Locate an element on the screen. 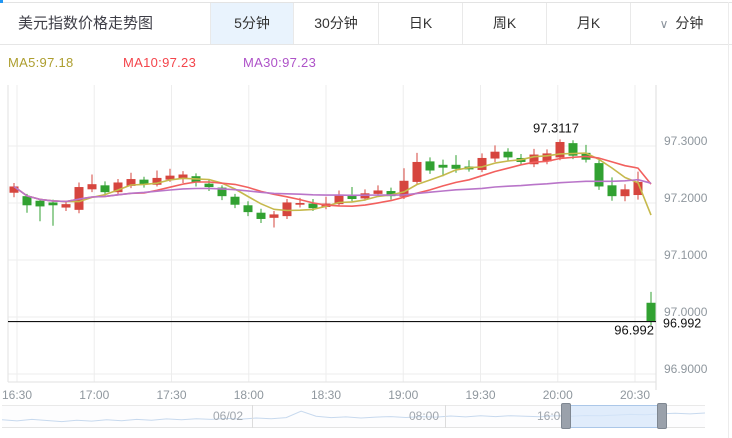 The image size is (732, 438). svg-text: 18:30 is located at coordinates (326, 395).